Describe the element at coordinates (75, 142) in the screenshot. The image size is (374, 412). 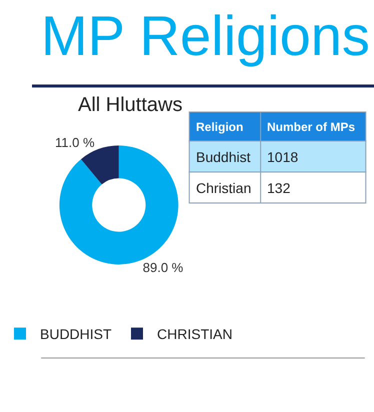
I see `data-label: 11.0 %` at that location.